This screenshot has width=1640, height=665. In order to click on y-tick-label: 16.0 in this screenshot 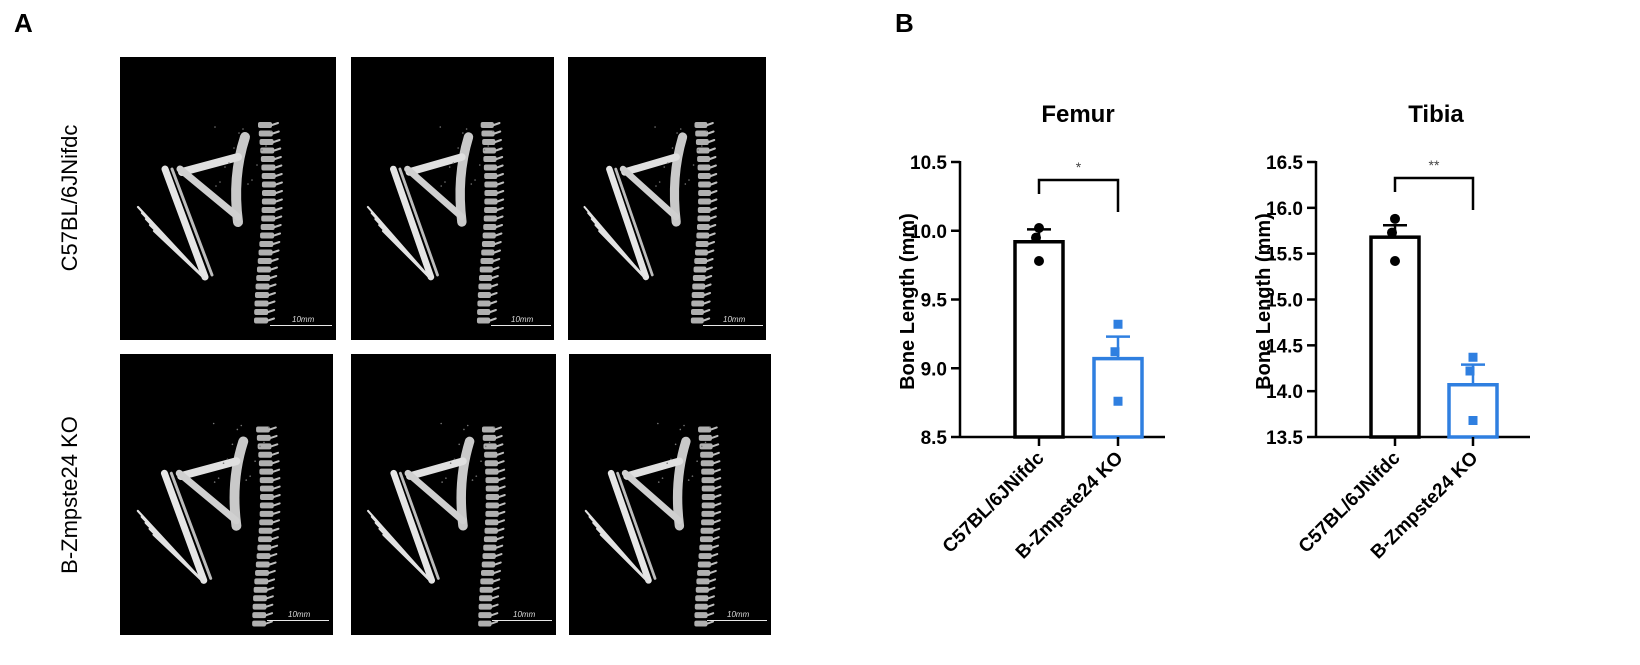, I will do `click(1284, 209)`.